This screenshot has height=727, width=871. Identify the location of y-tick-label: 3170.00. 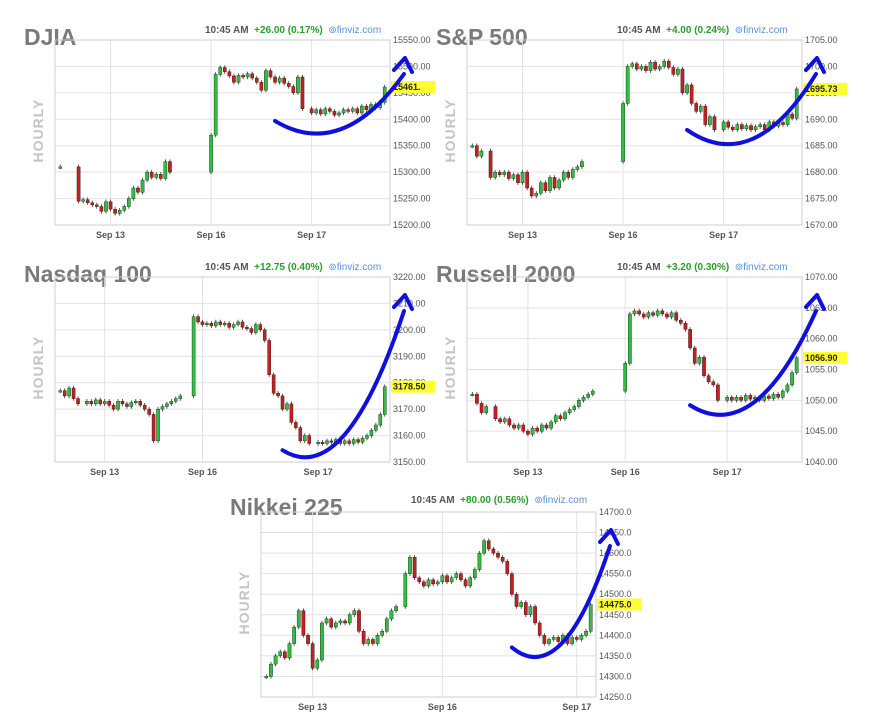
(409, 409).